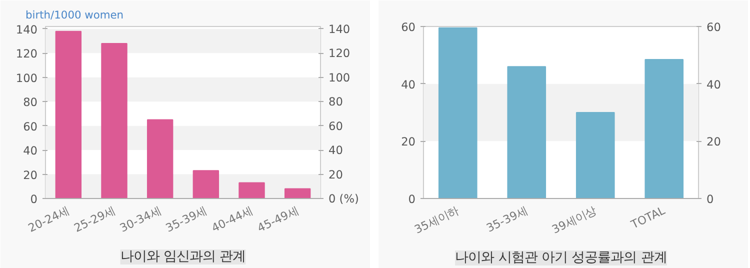  What do you see at coordinates (75, 15) in the screenshot?
I see `y-axis-title: birth/1000 women` at bounding box center [75, 15].